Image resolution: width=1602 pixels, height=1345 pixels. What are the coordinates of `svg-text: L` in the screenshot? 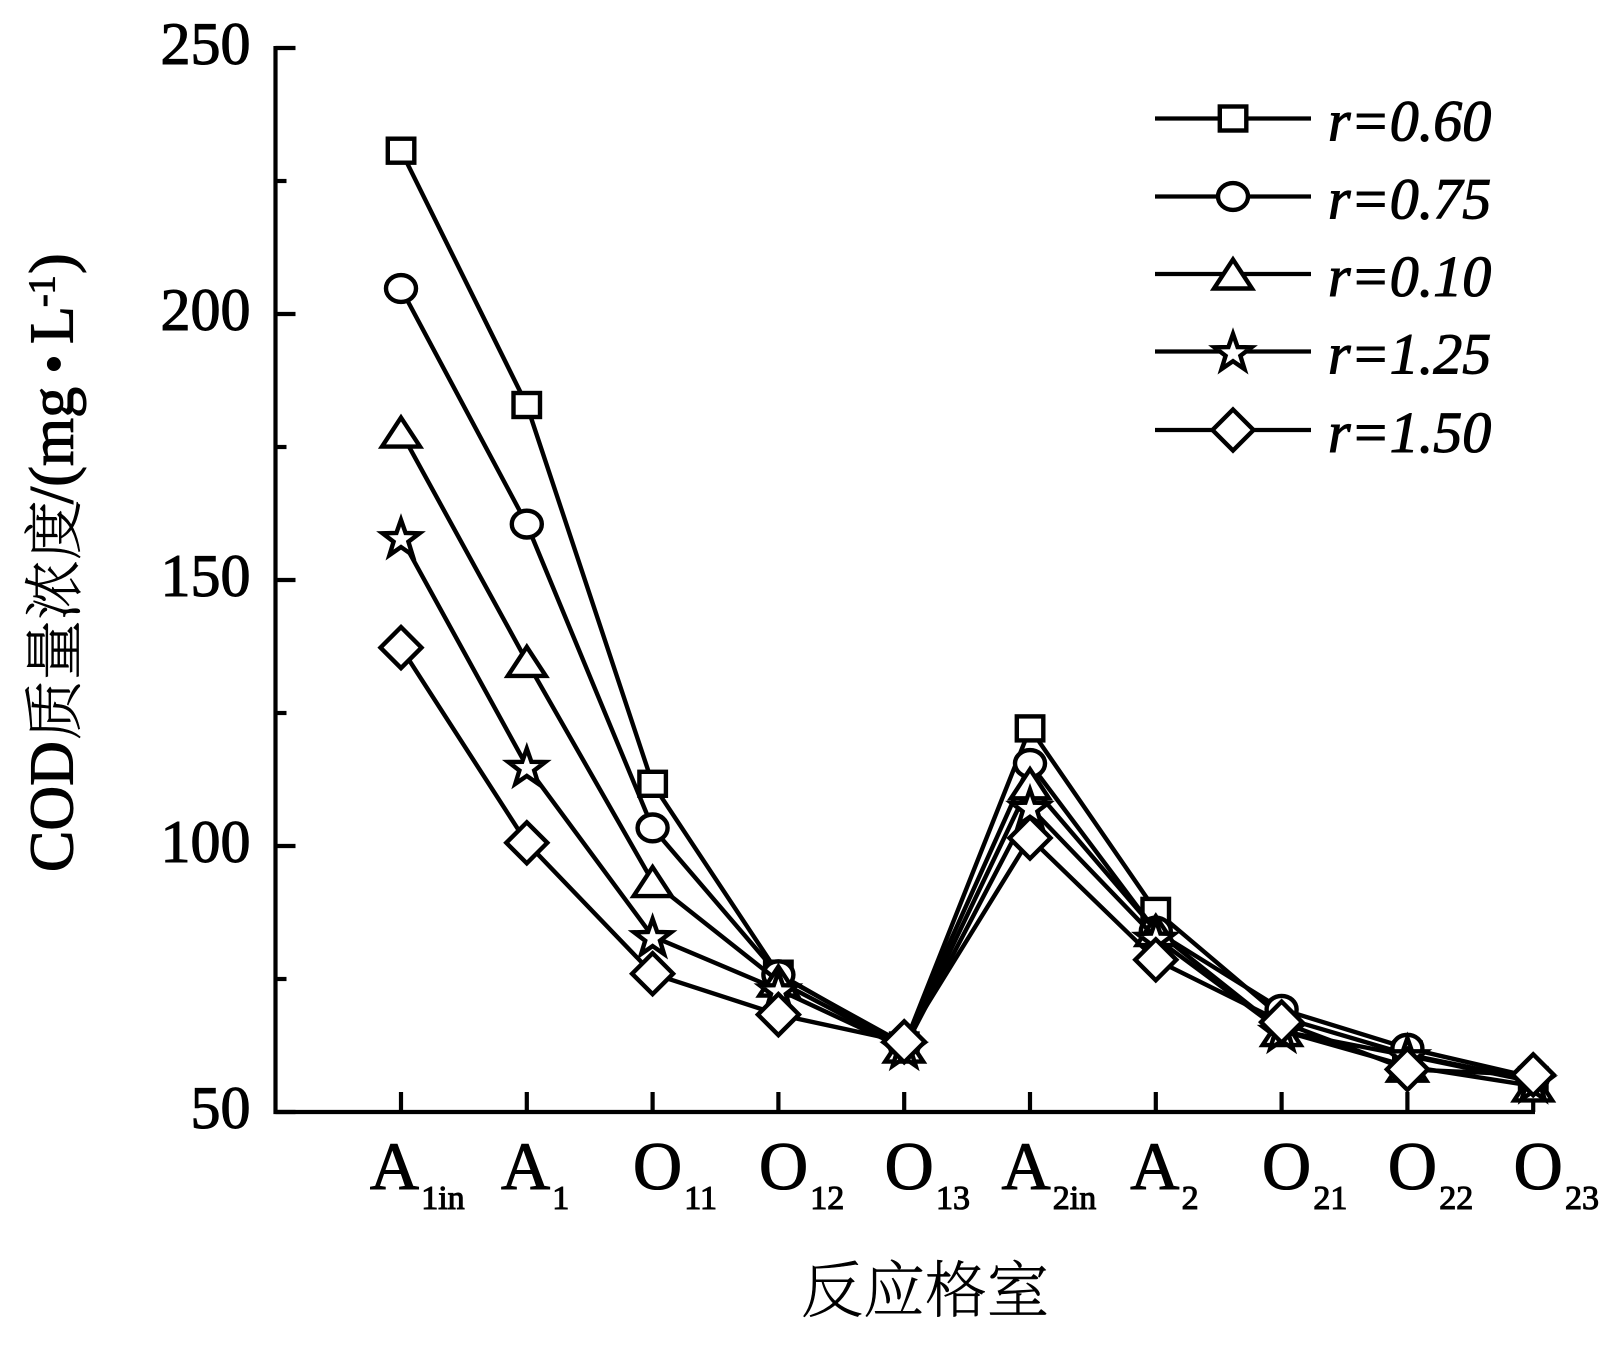 It's located at (53, 325).